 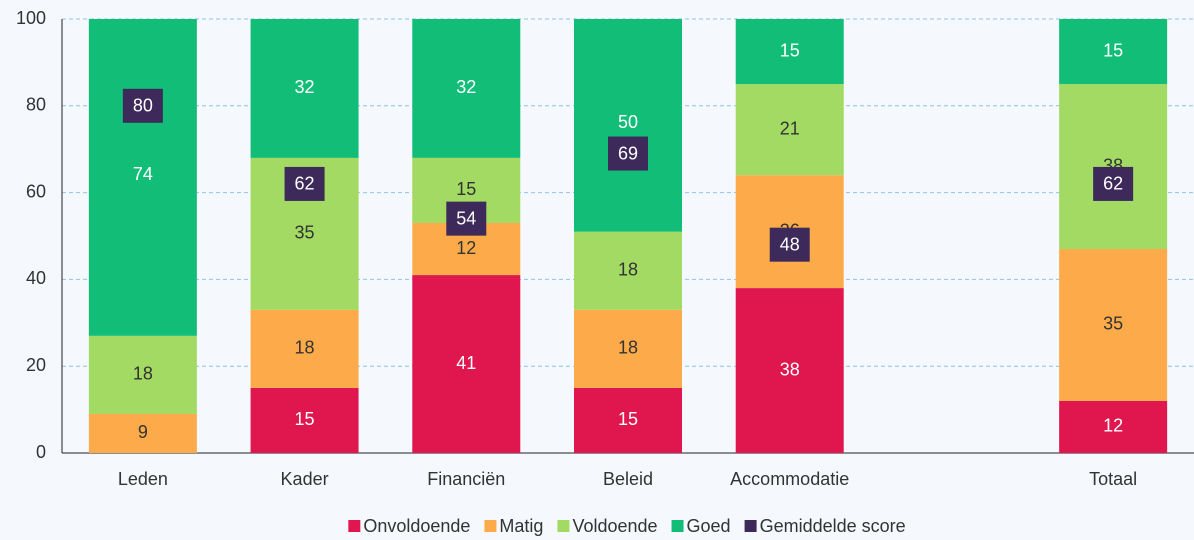 I want to click on y-tick-label: 100, so click(x=31, y=18).